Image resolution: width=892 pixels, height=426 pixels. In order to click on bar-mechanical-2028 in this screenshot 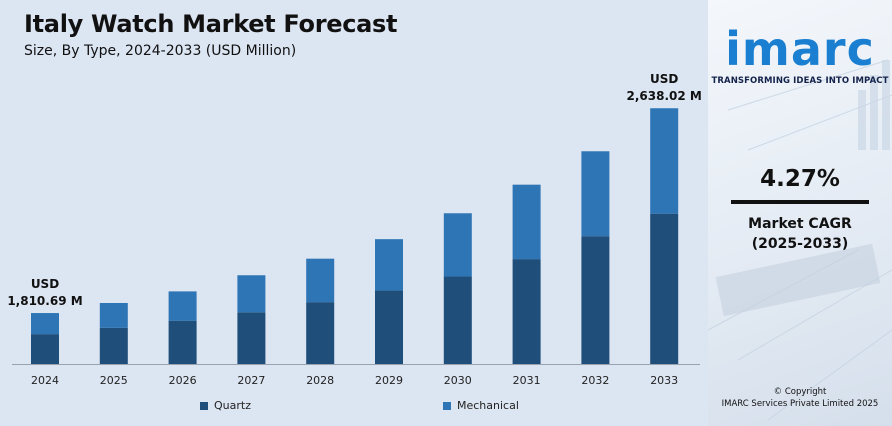, I will do `click(320, 280)`.